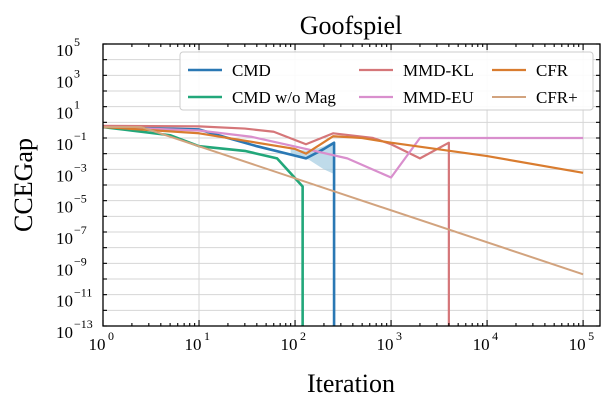  Describe the element at coordinates (207, 336) in the screenshot. I see `x-tick-exponent: 1` at that location.